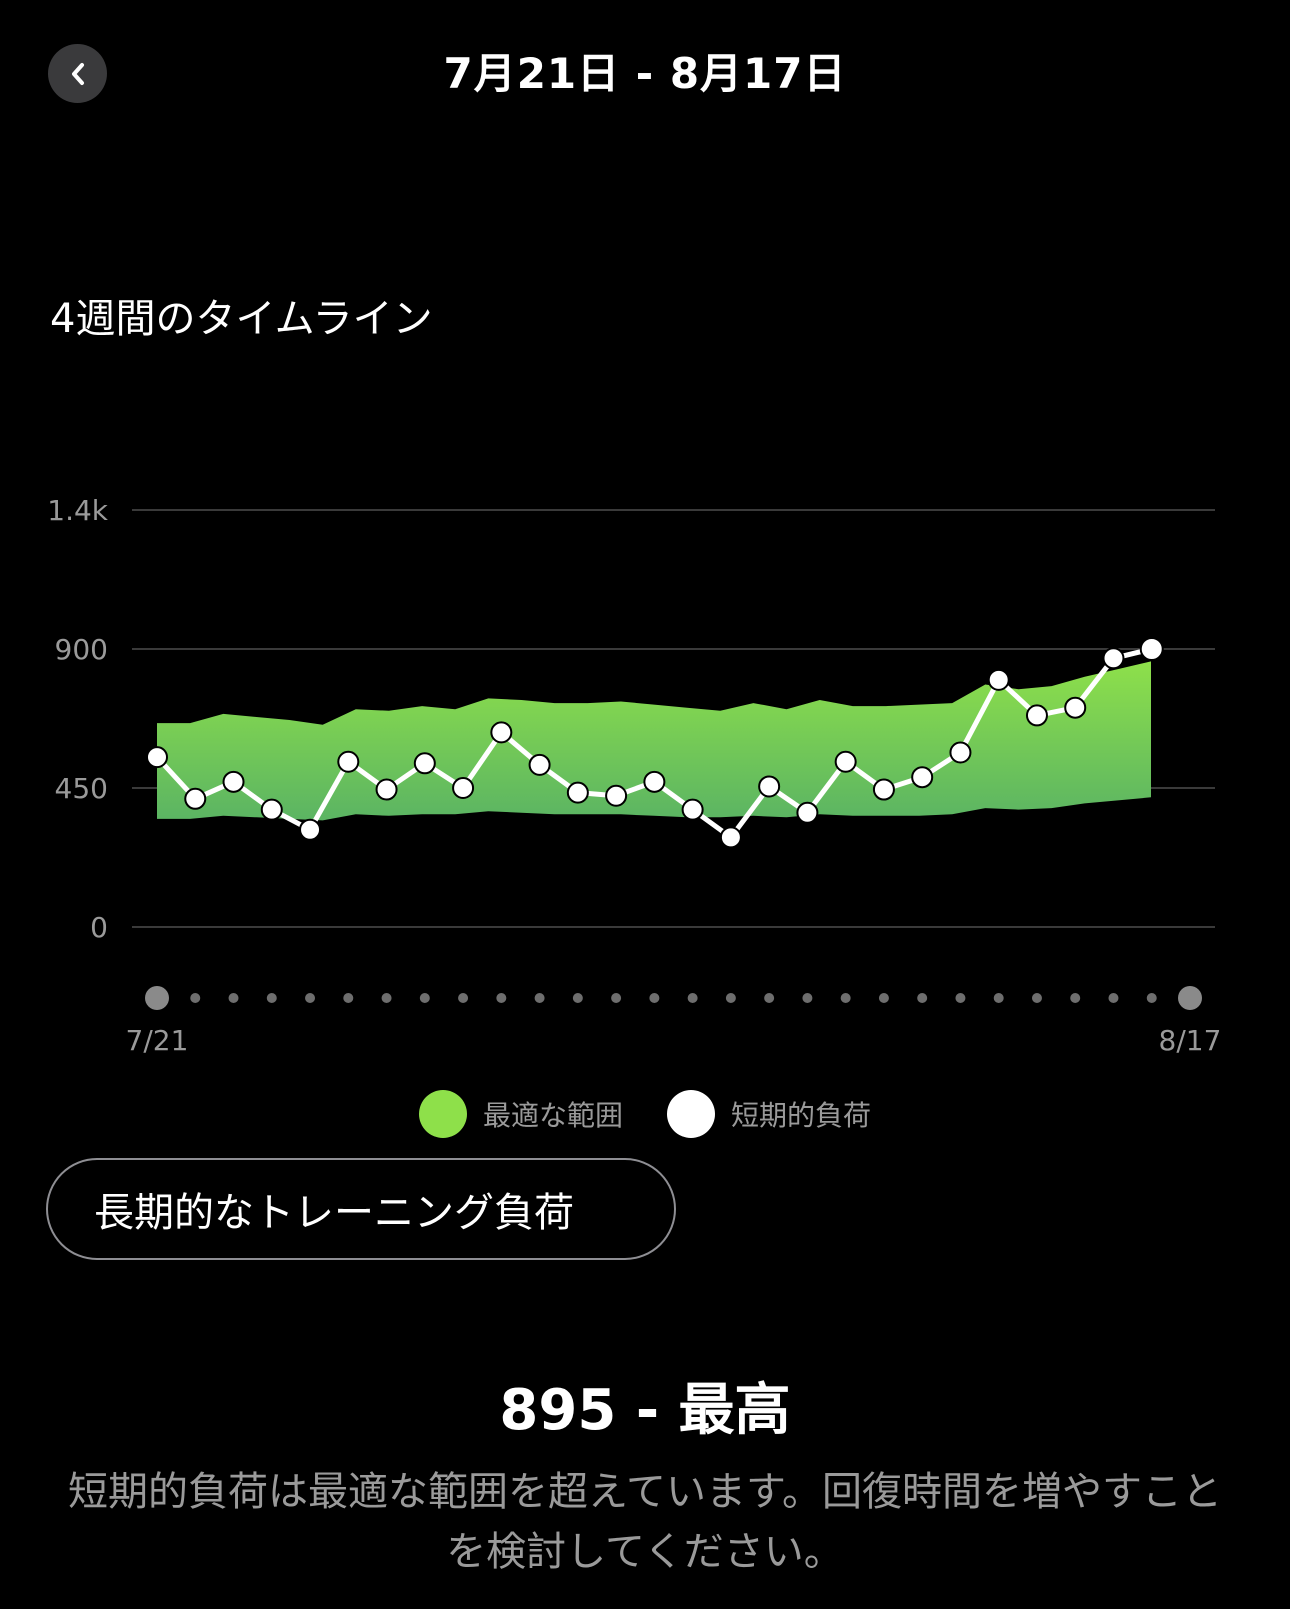 Image resolution: width=1290 pixels, height=1609 pixels. Describe the element at coordinates (442, 1114) in the screenshot. I see `legend-swatch-range` at that location.